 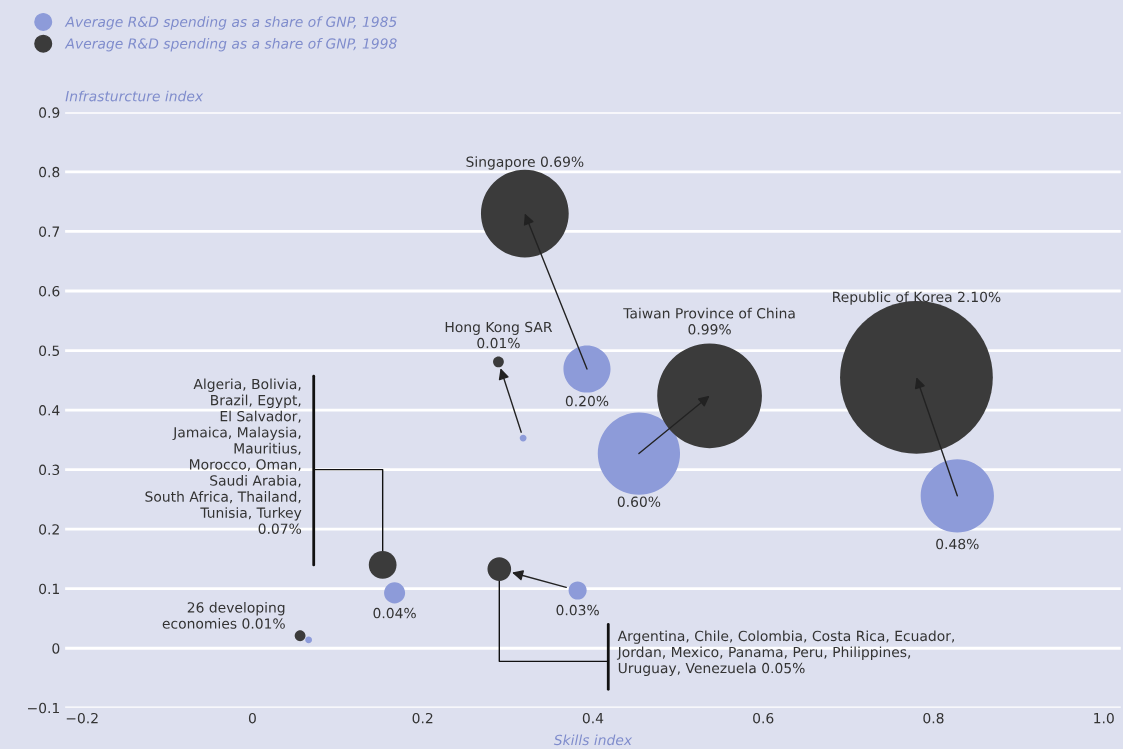 I want to click on x-tick-label: 0.4, so click(x=593, y=718).